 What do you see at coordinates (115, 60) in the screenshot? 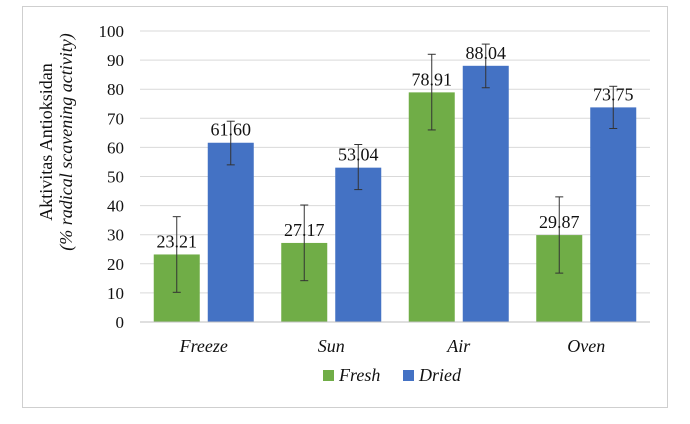
I see `y-tick-label: 90` at bounding box center [115, 60].